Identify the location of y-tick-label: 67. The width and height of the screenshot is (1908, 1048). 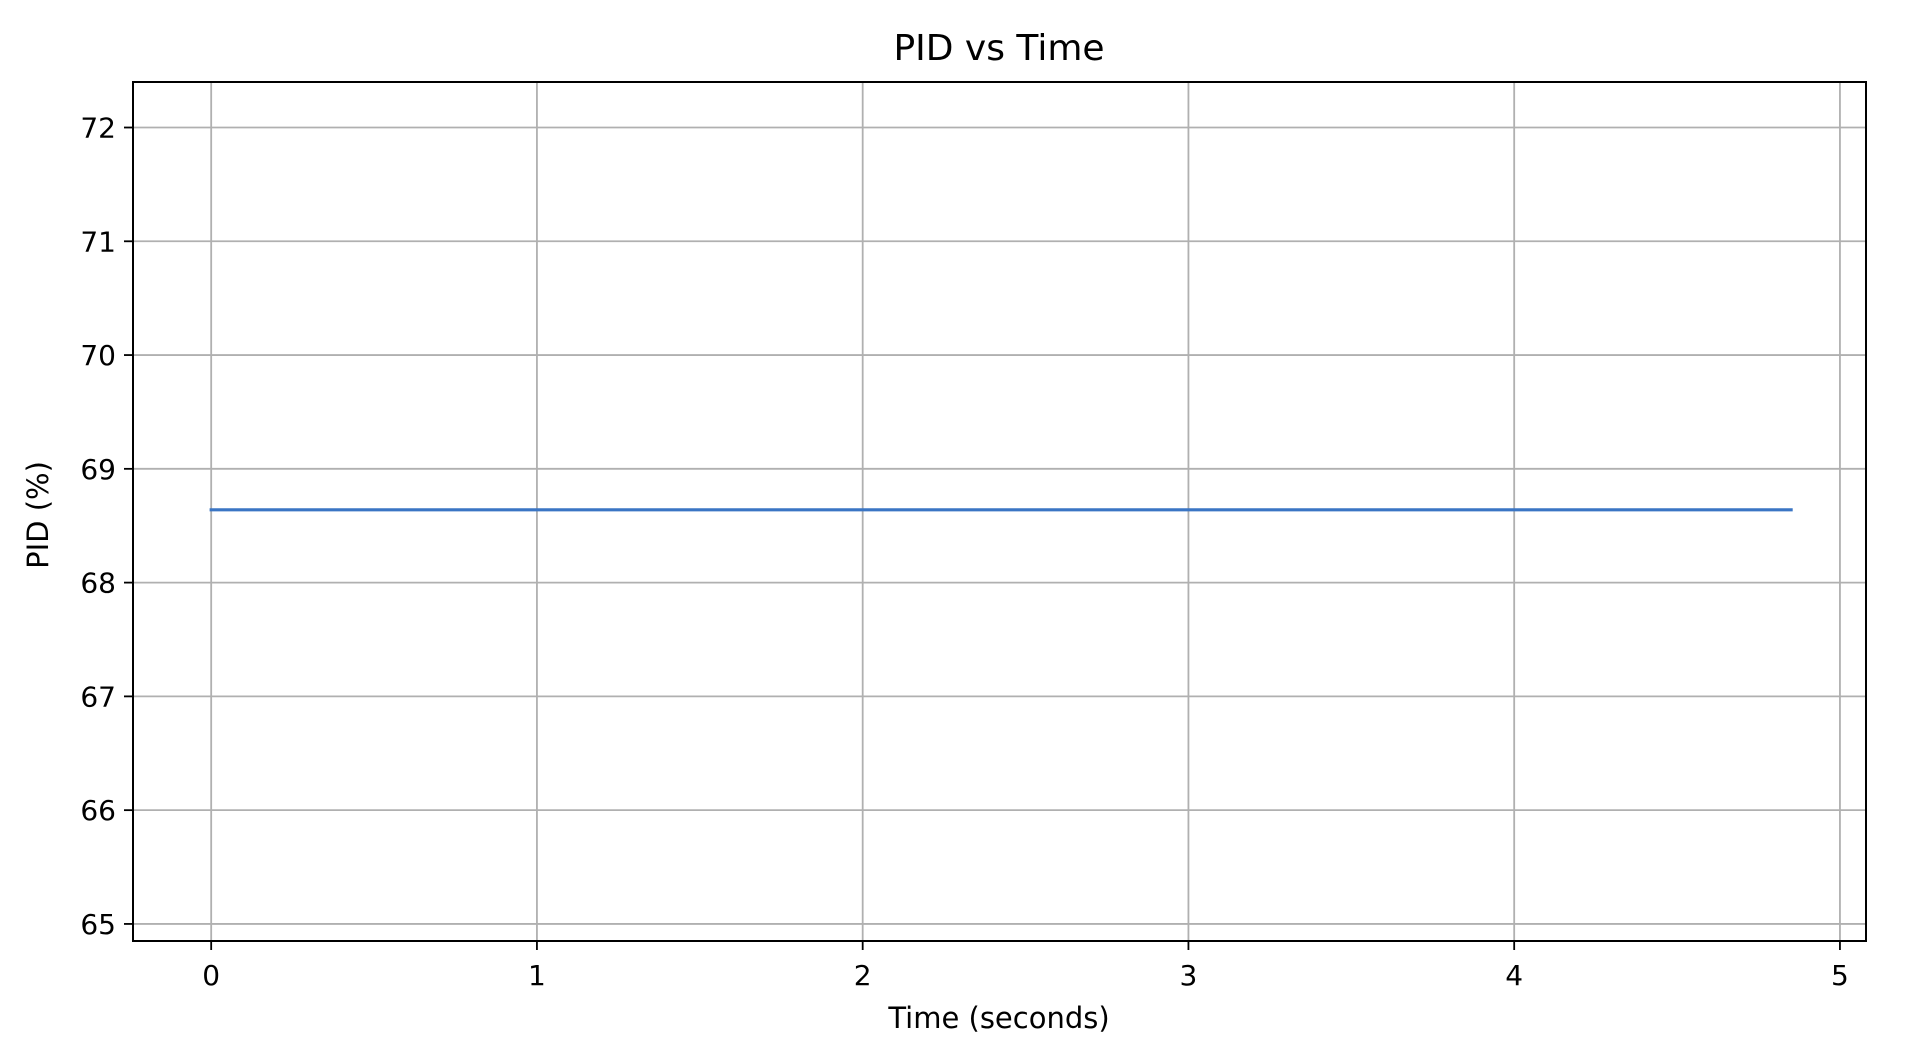
(98, 696).